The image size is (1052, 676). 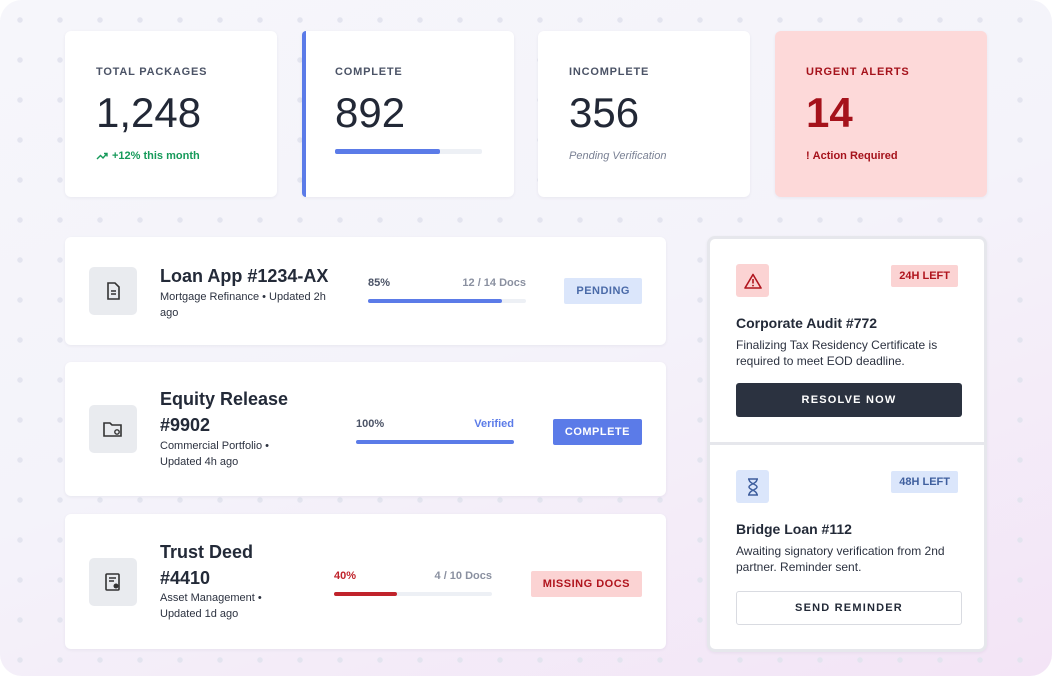 What do you see at coordinates (855, 156) in the screenshot?
I see `stat-note-text: Action Required` at bounding box center [855, 156].